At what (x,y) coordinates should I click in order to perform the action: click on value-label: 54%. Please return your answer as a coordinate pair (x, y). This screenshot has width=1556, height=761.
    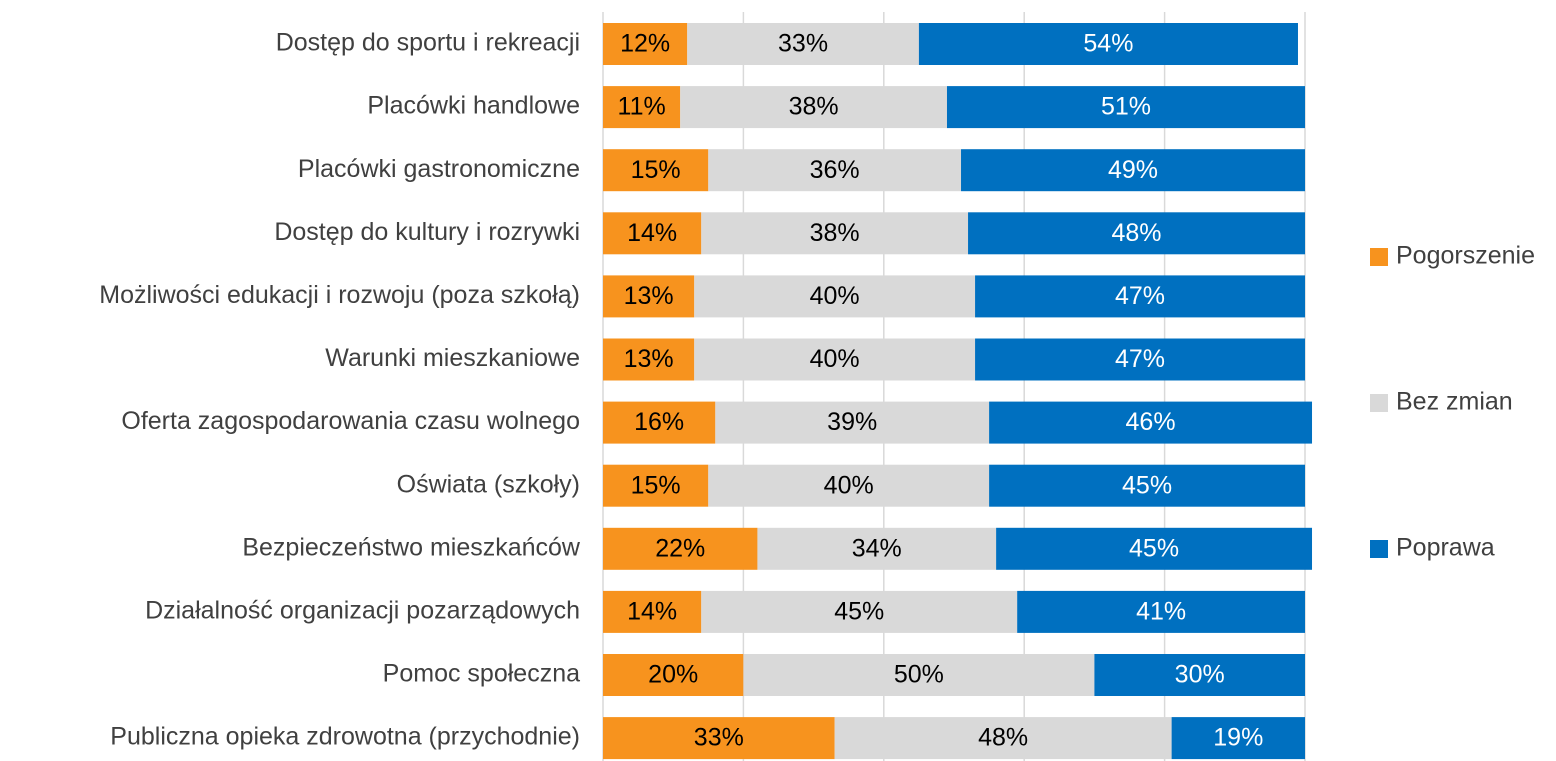
    Looking at the image, I should click on (1108, 44).